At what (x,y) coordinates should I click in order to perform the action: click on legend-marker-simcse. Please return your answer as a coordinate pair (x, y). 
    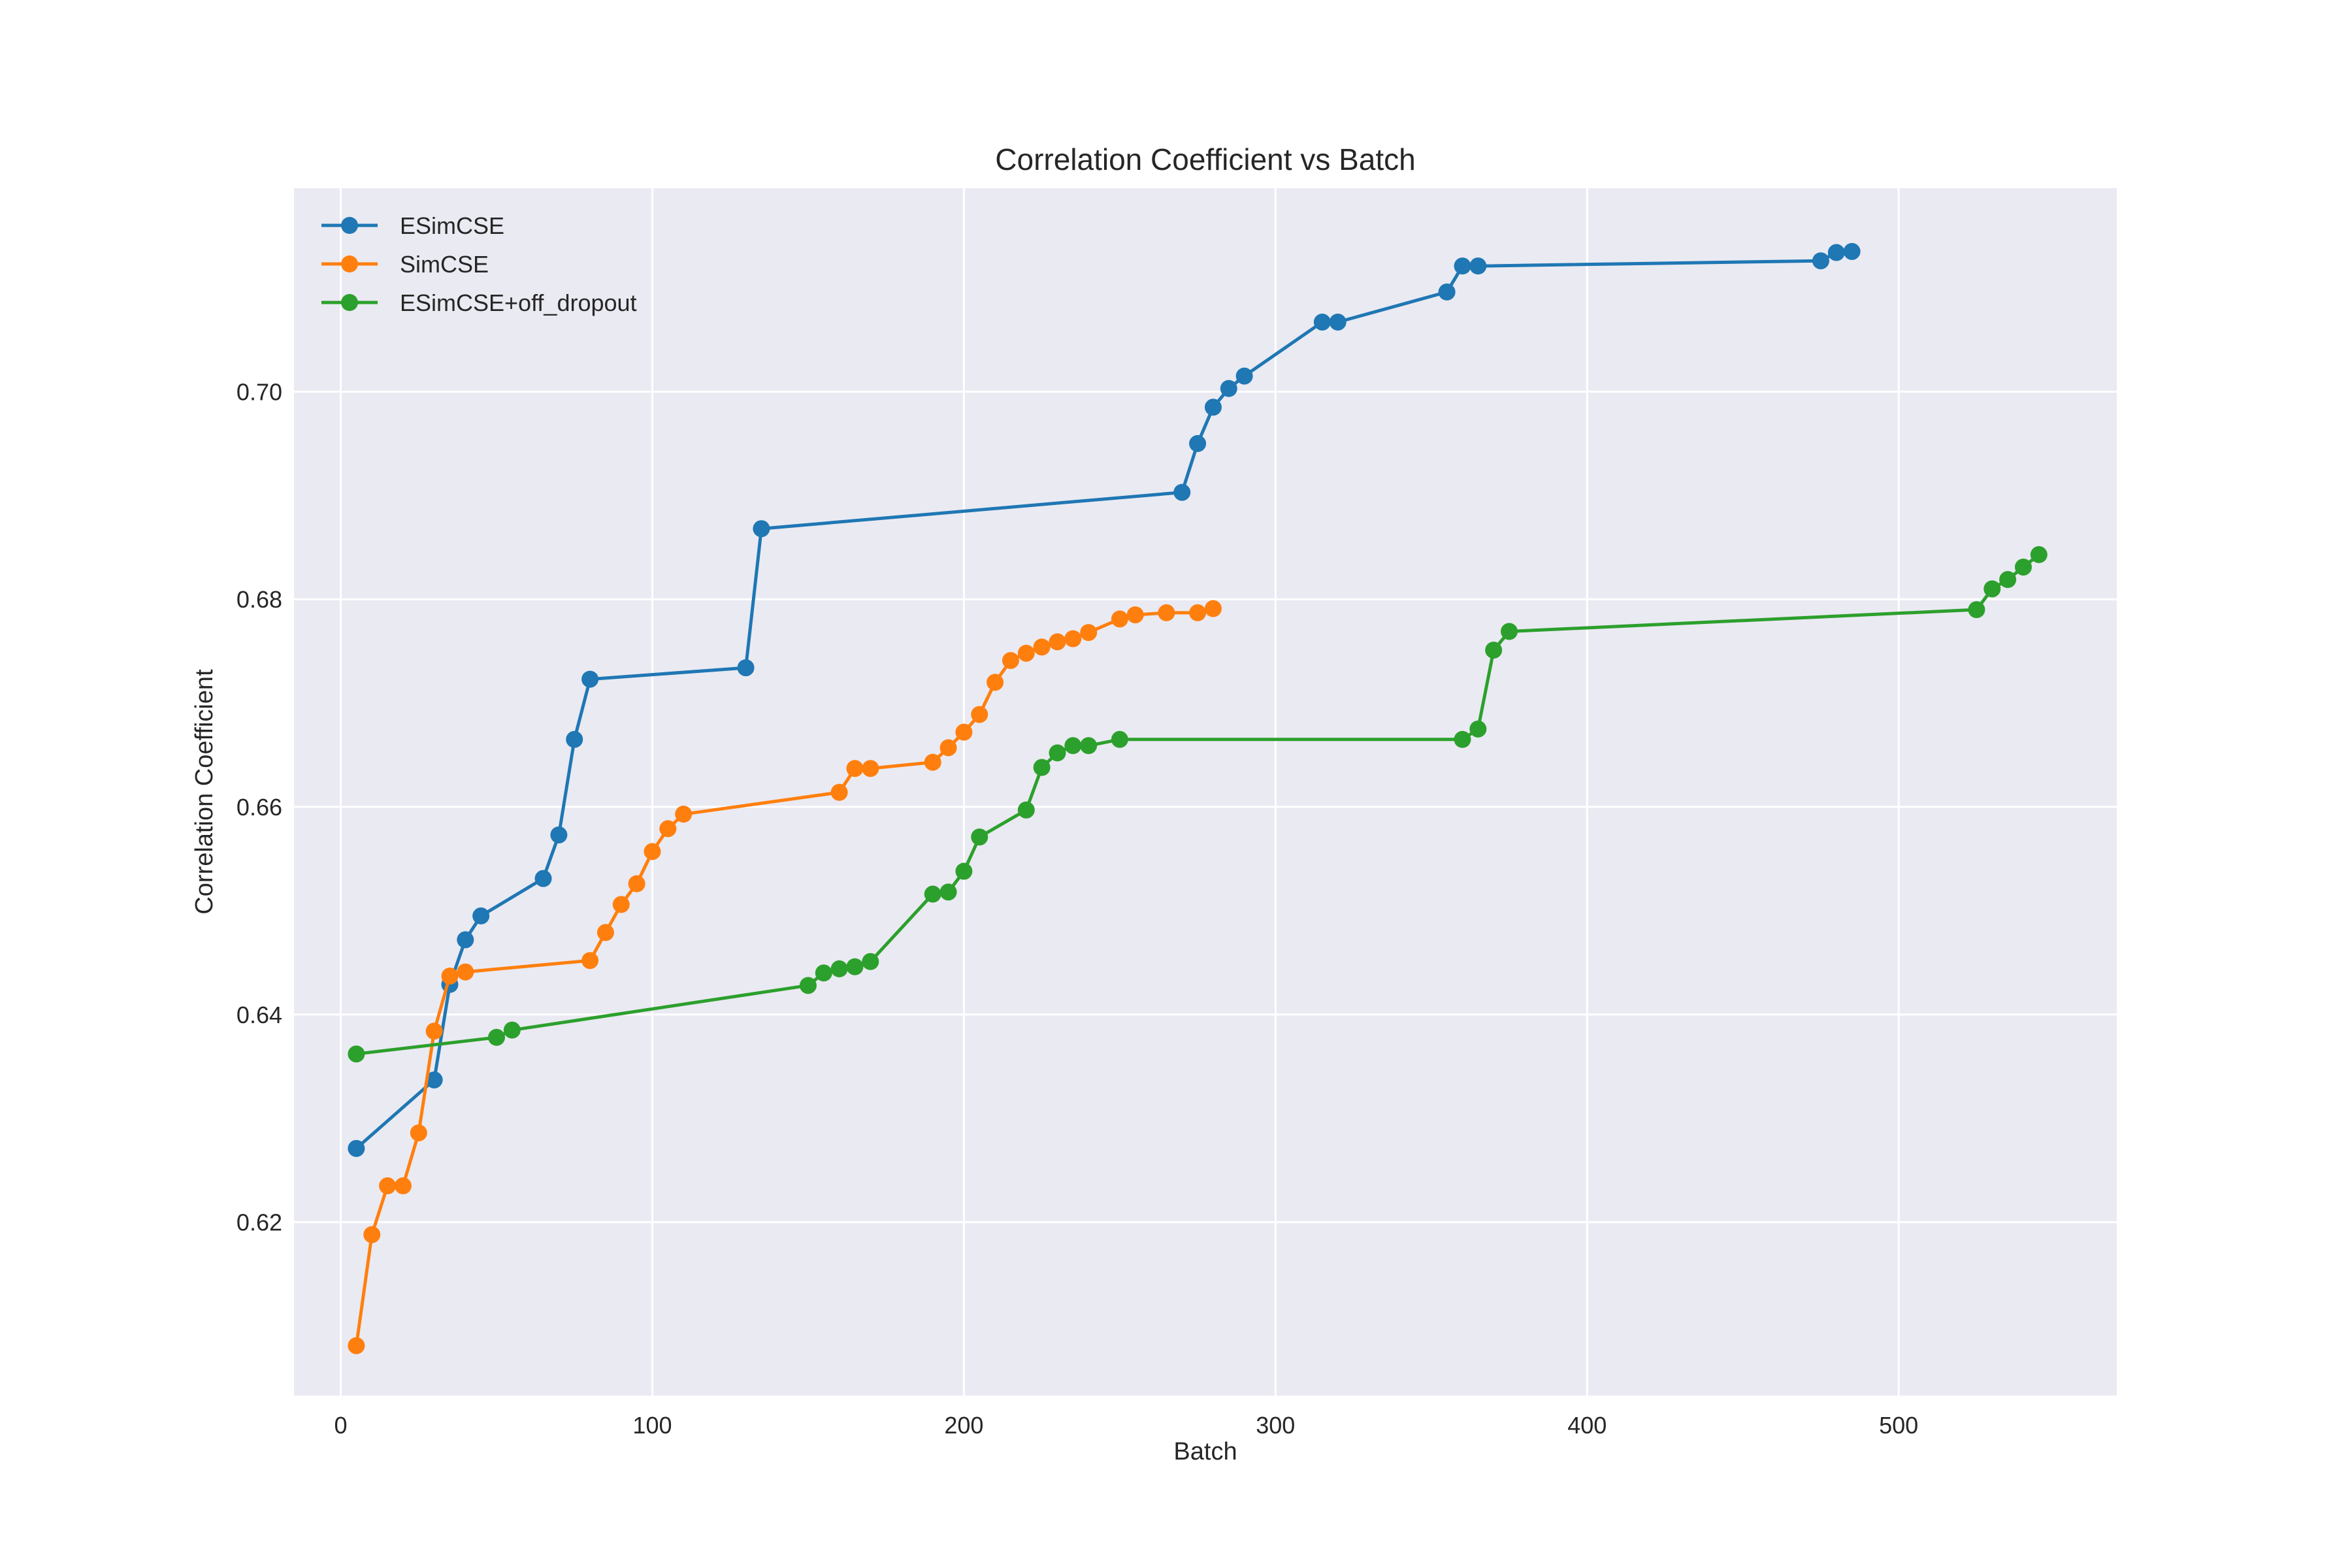
    Looking at the image, I should click on (349, 263).